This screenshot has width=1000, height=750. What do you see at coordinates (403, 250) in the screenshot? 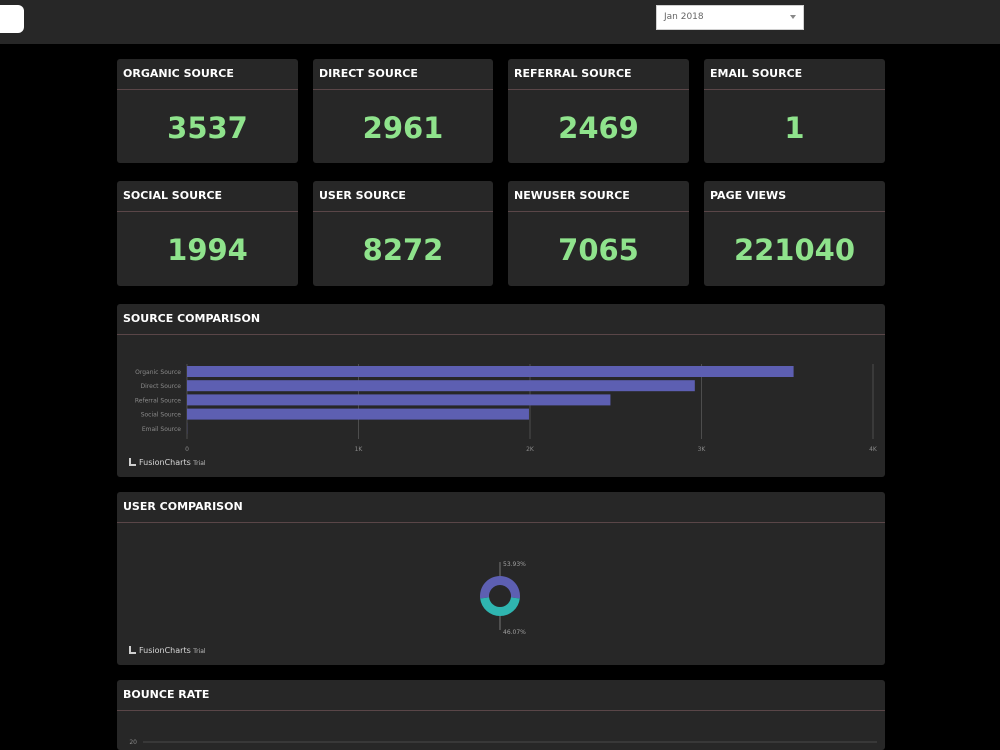
I see `kpi-value: 8272` at bounding box center [403, 250].